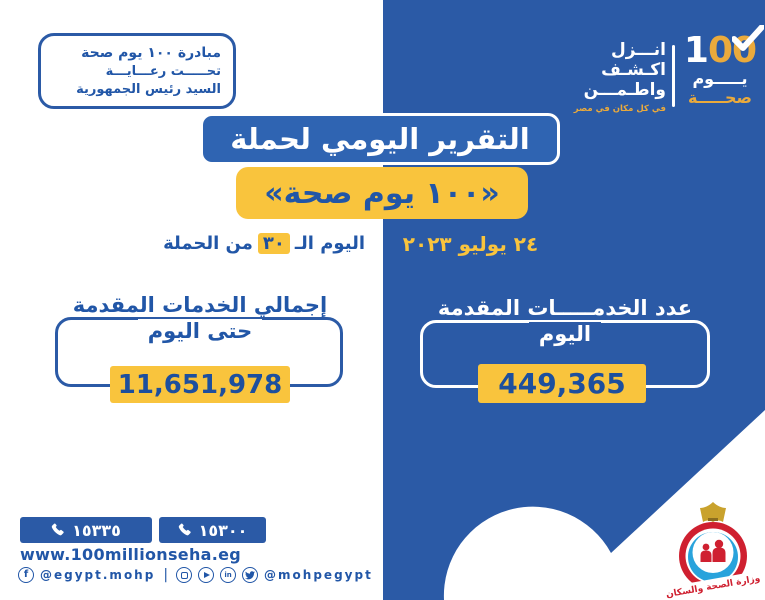  I want to click on ministry-of-health-logo: وزارة الصحة والسكان, so click(713, 551).